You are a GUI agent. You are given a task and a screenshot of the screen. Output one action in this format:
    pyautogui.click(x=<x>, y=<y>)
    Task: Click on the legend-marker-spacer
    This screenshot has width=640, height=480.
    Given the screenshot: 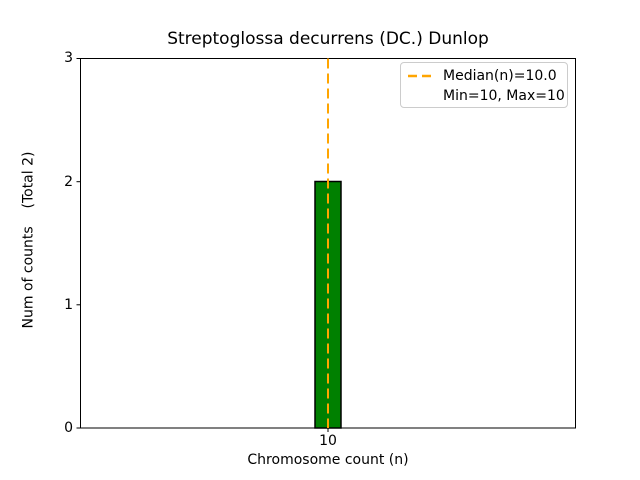 What is the action you would take?
    pyautogui.click(x=422, y=96)
    